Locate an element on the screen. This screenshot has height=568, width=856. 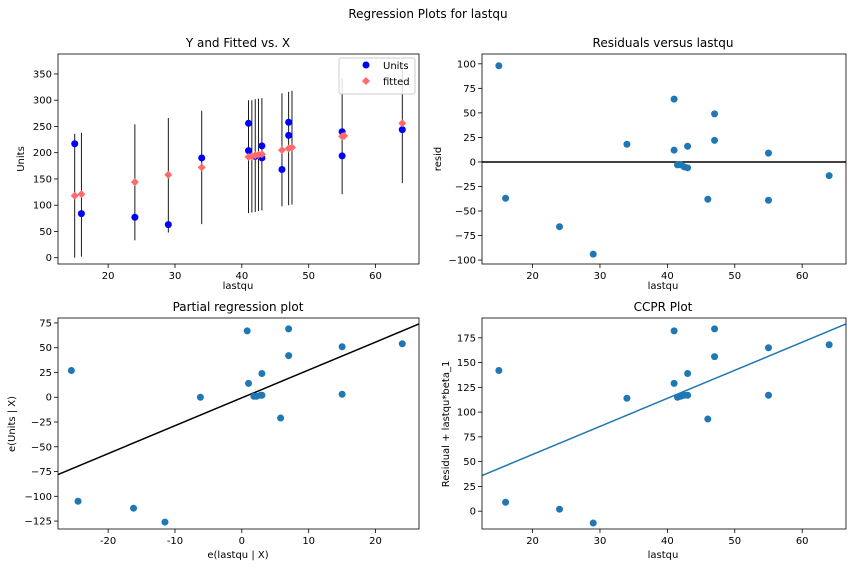
ylabel-partial-regression: e(Units | X) is located at coordinates (12, 424).